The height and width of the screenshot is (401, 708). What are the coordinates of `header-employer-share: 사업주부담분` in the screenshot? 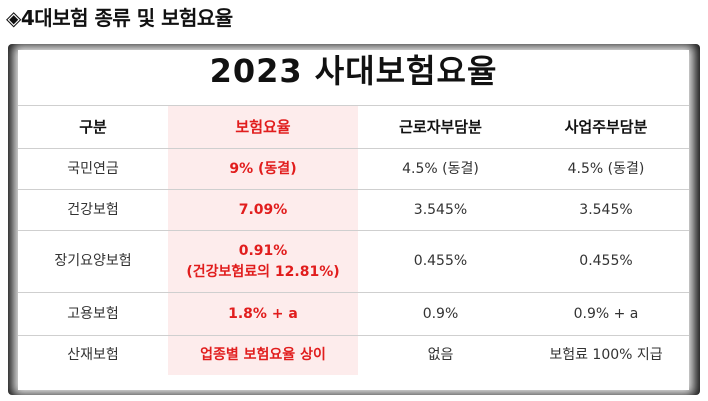 It's located at (606, 127).